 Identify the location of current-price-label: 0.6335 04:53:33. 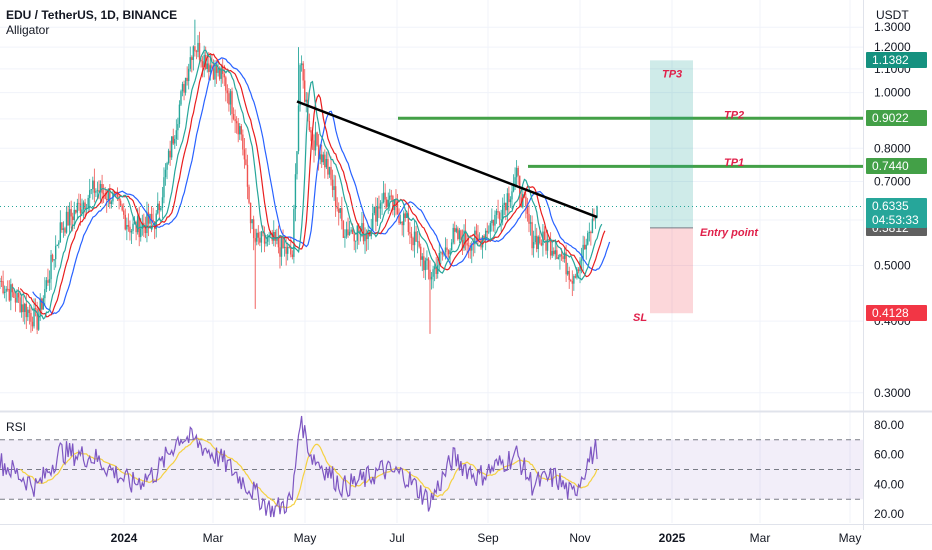
(896, 213).